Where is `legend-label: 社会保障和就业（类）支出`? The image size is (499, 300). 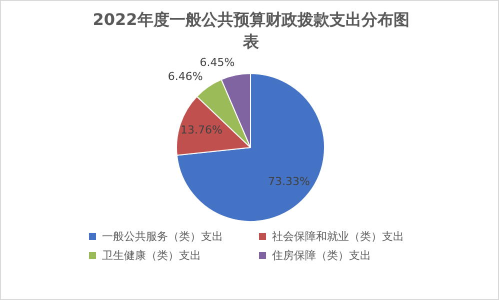
legend-label: 社会保障和就业（类）支出 is located at coordinates (338, 236).